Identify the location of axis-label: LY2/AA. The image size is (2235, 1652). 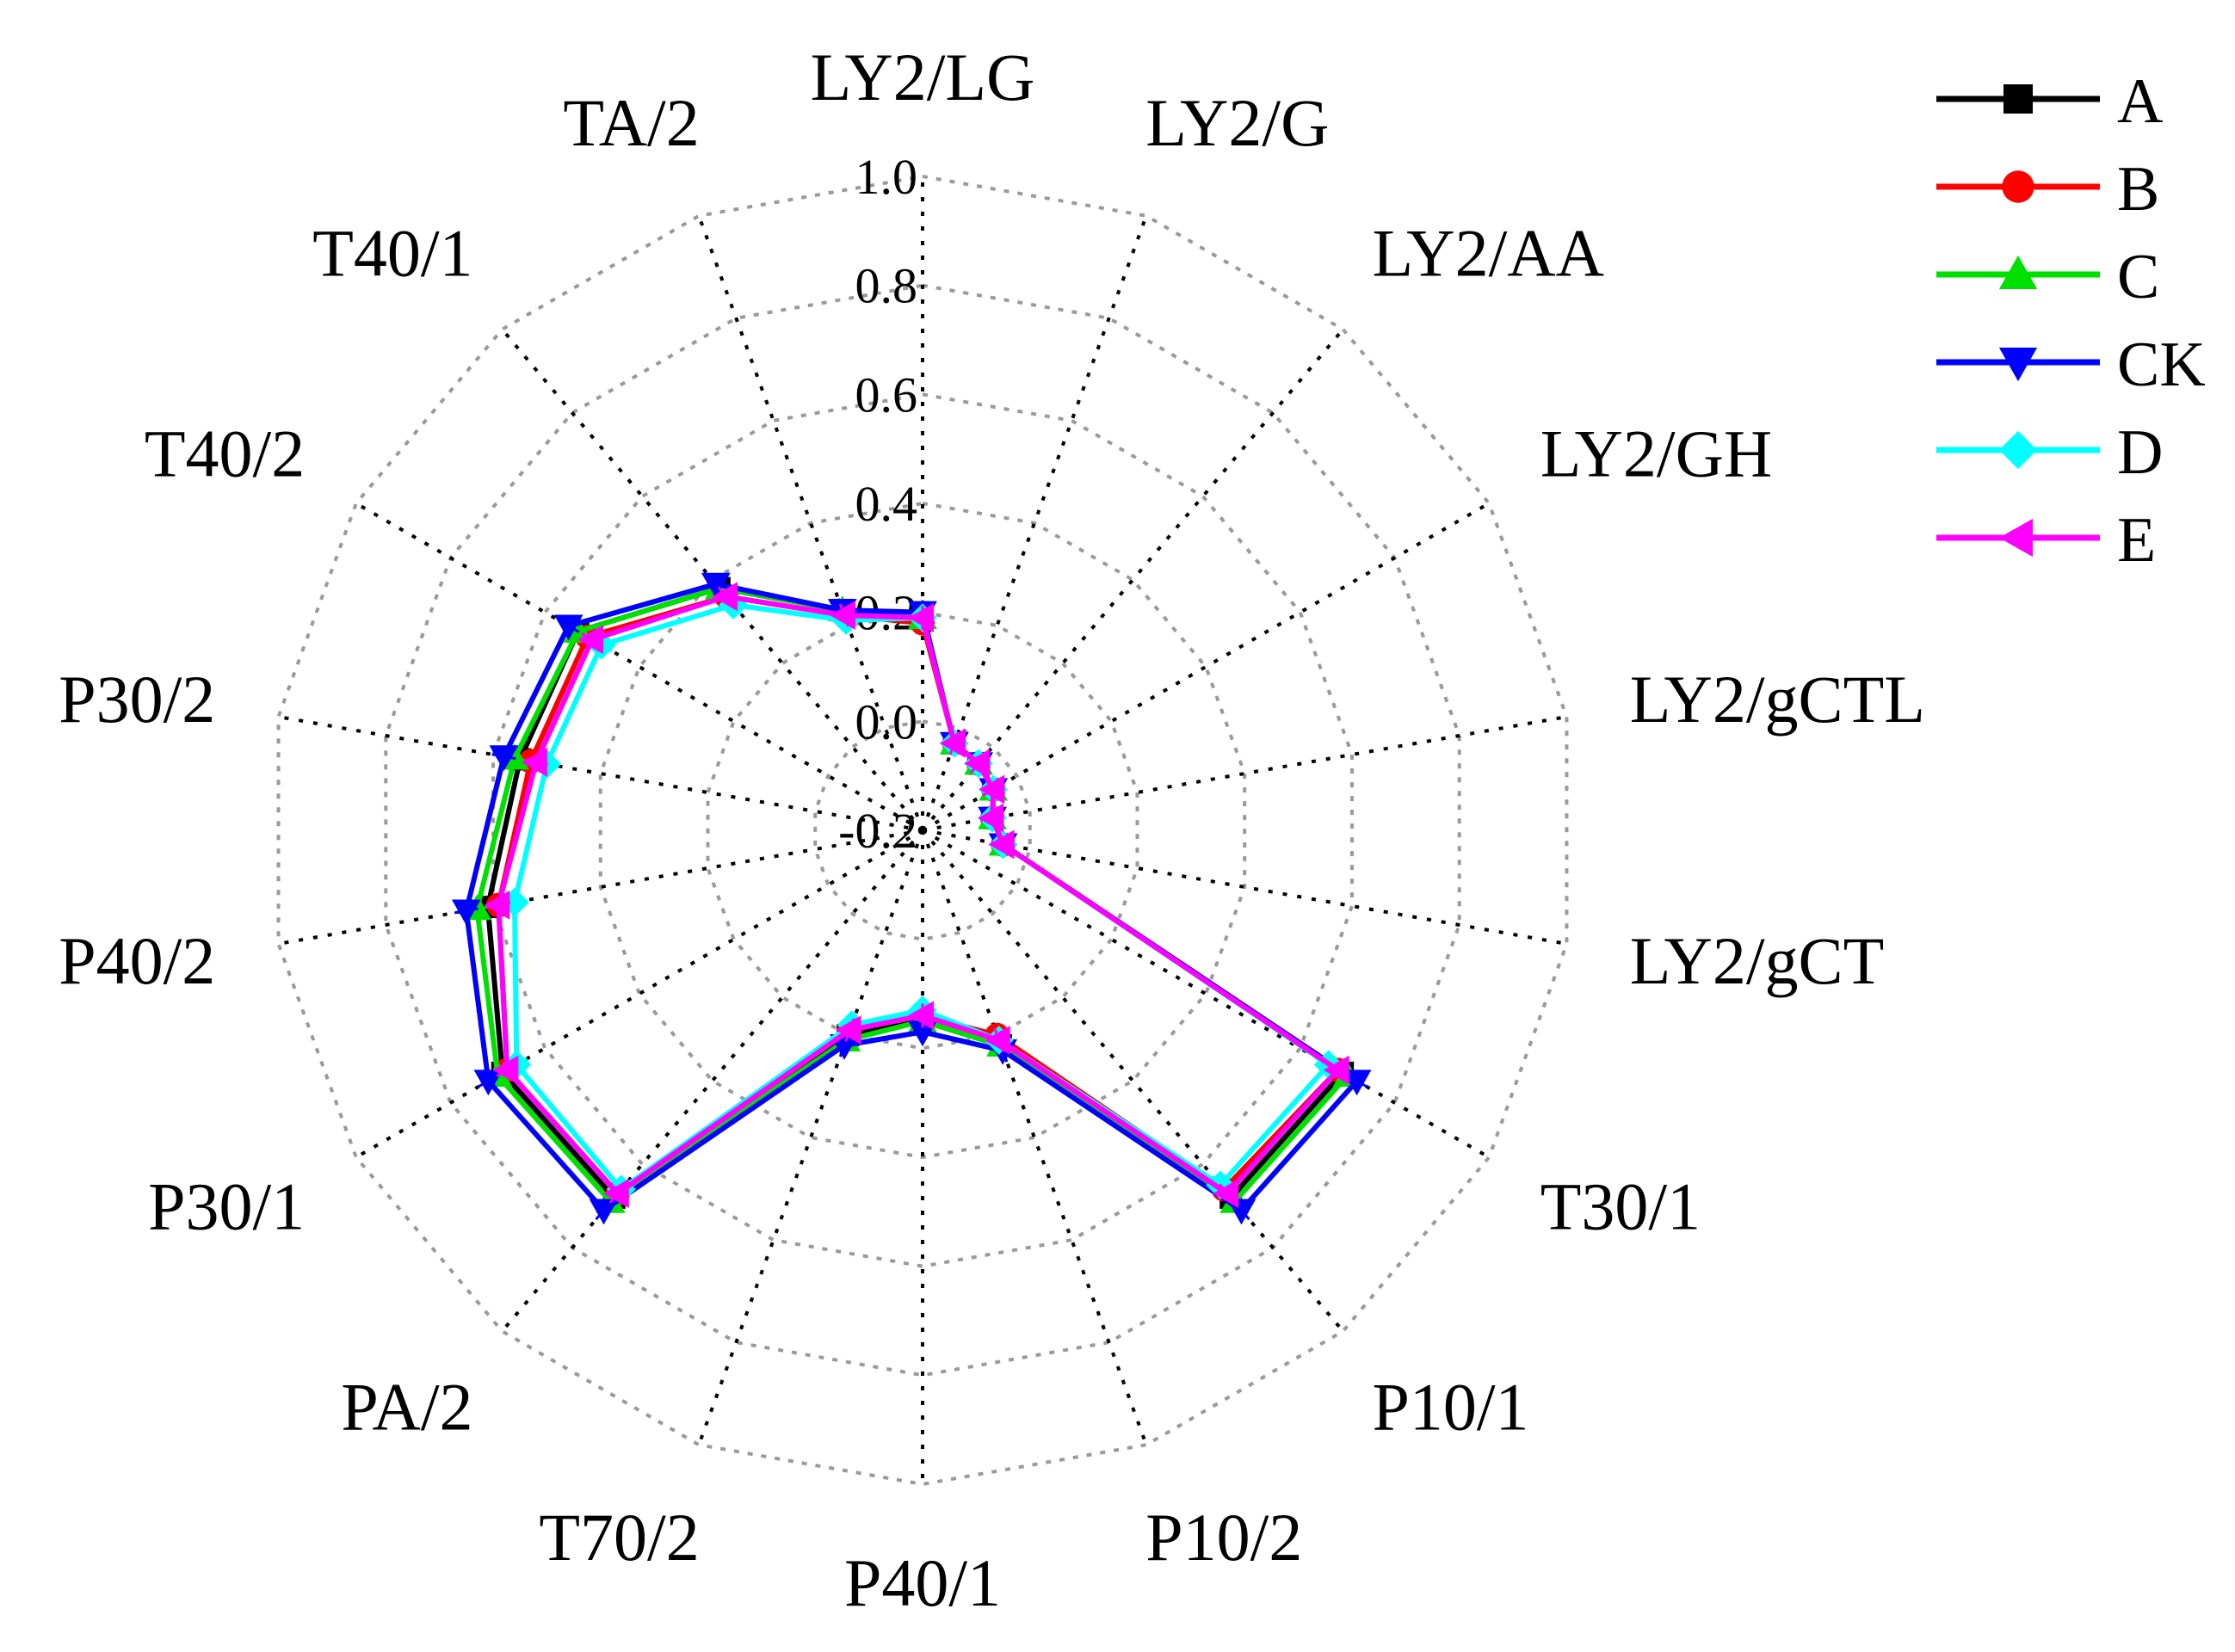
(1488, 253).